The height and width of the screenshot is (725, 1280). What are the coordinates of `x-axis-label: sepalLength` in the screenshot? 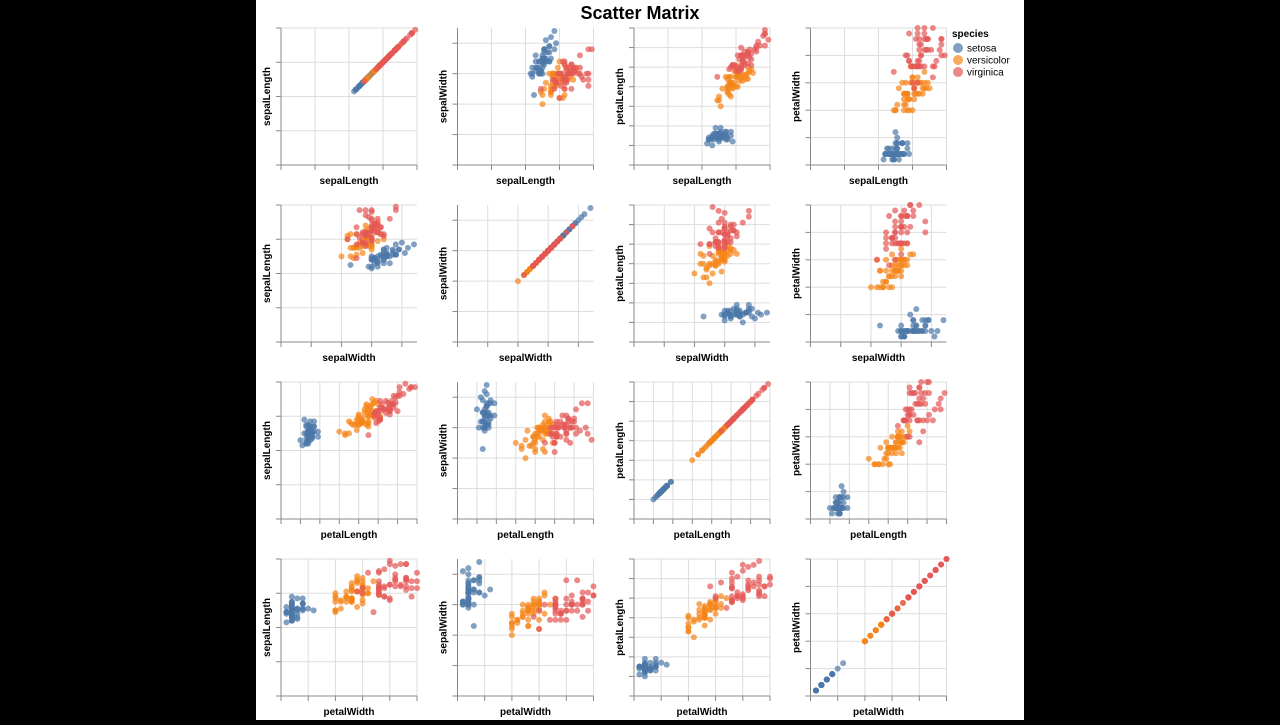 It's located at (349, 181).